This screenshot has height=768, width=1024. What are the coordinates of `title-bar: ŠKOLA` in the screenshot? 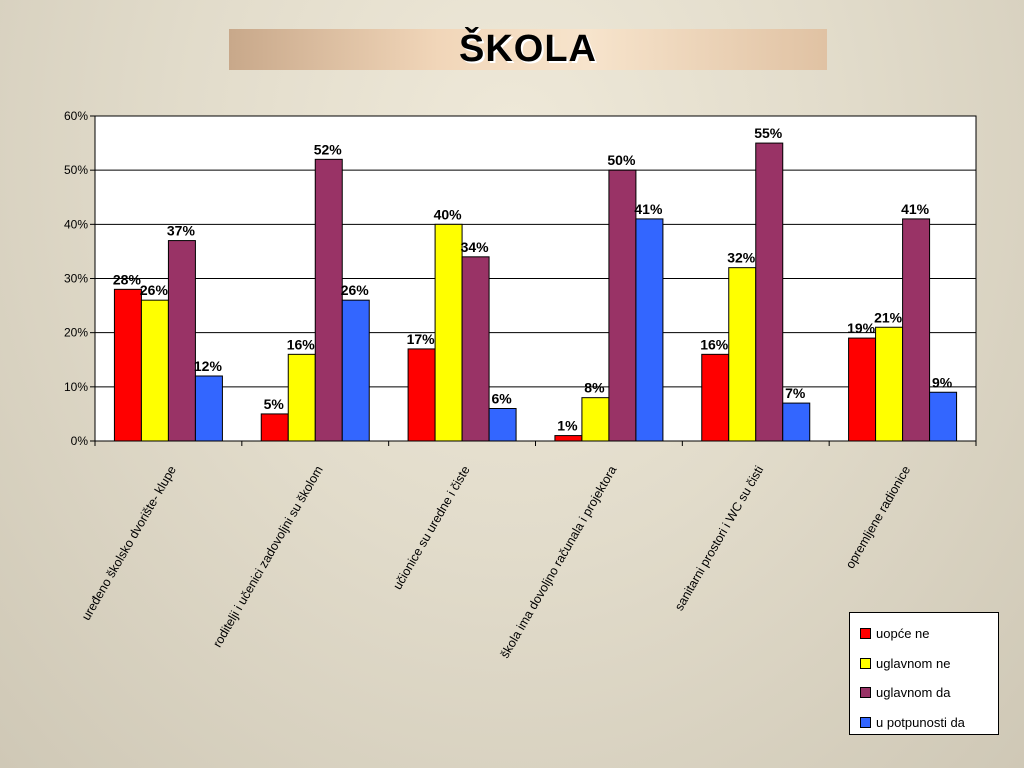 It's located at (528, 49).